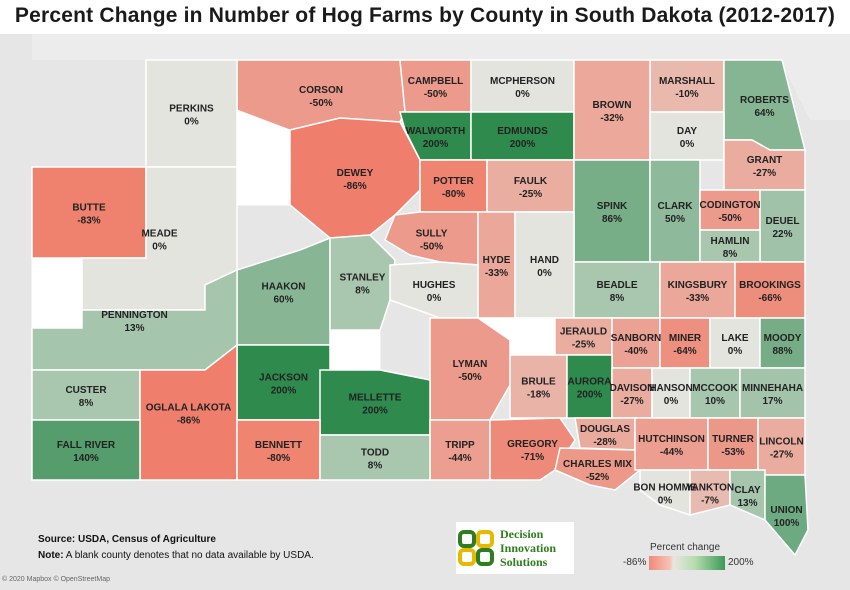 The height and width of the screenshot is (590, 850). What do you see at coordinates (671, 401) in the screenshot?
I see `county-value-hanson: 0%` at bounding box center [671, 401].